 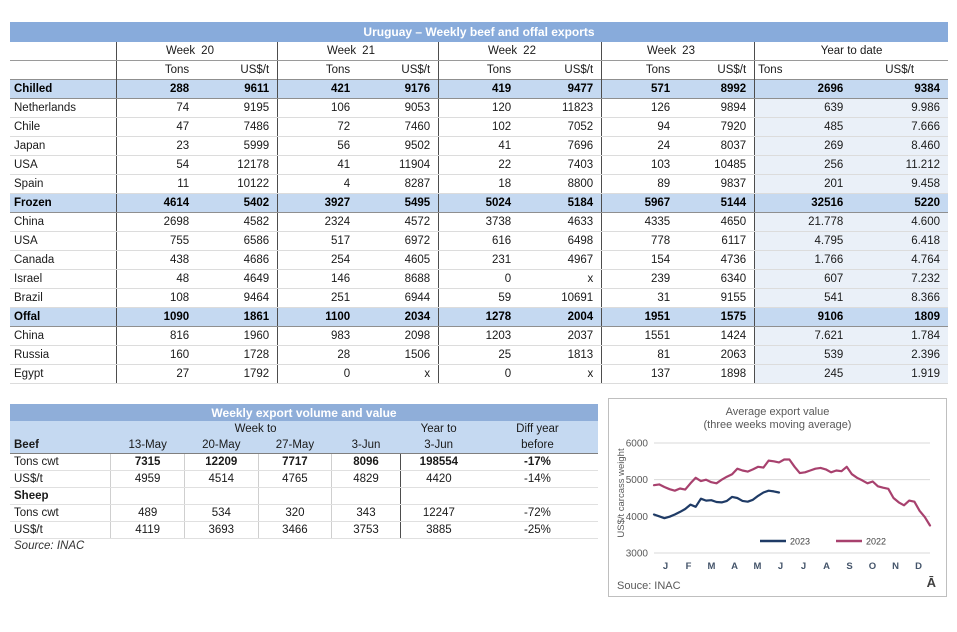 I want to click on row-label: Tons cwt, so click(x=61, y=462).